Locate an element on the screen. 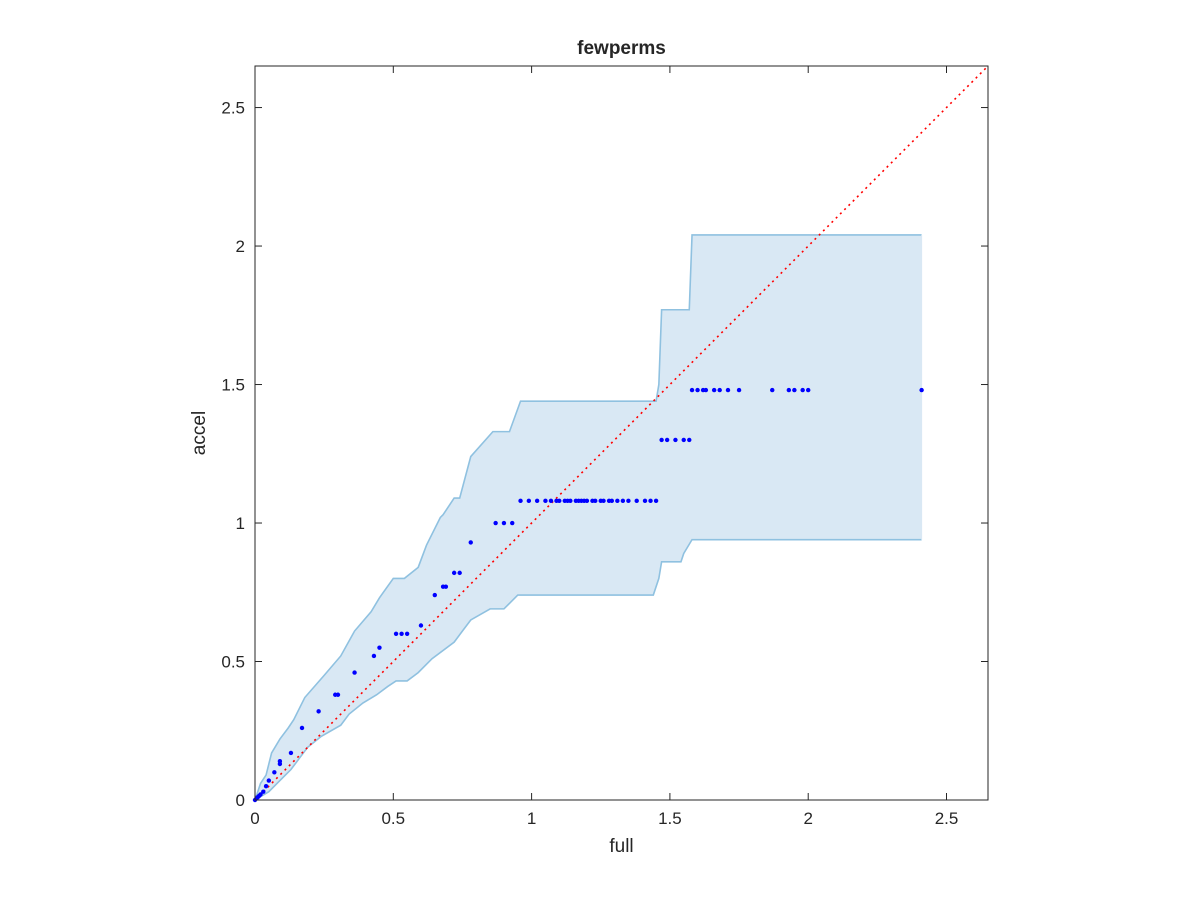  y-tick-label: 1 is located at coordinates (240, 523).